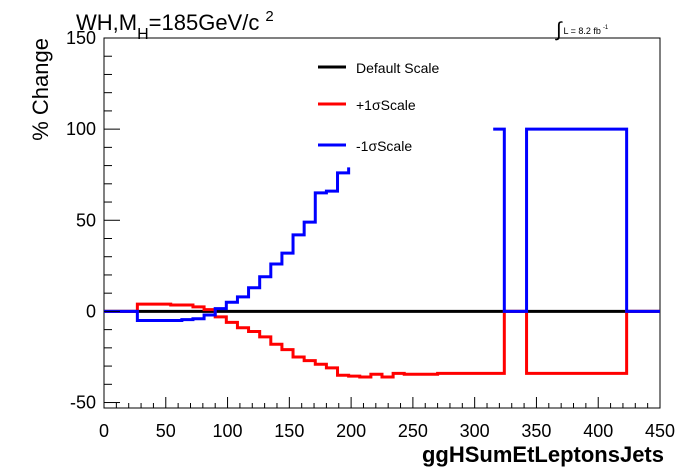 The image size is (696, 472). I want to click on x-tick-label: 400, so click(598, 431).